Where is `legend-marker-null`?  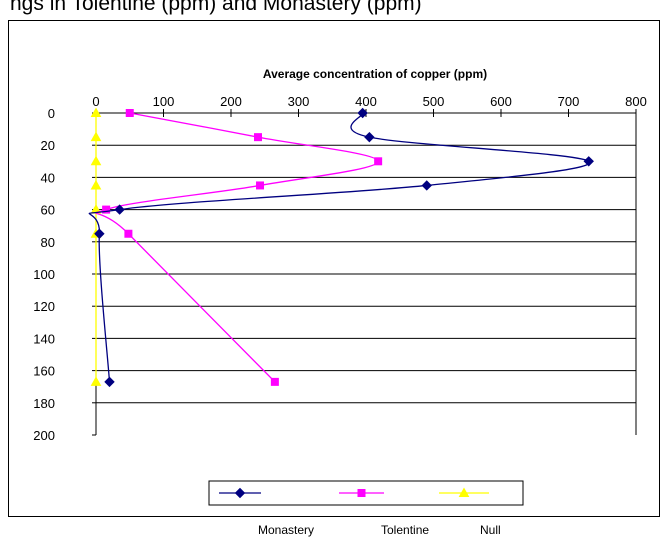 legend-marker-null is located at coordinates (464, 492).